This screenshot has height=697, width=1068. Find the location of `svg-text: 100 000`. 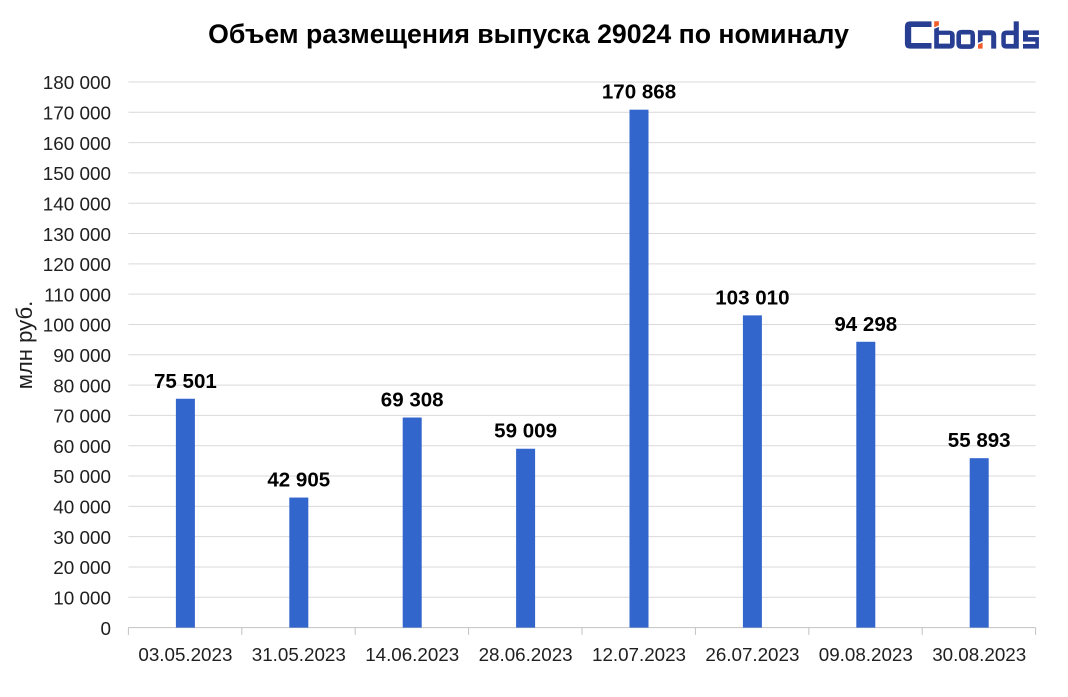

svg-text: 100 000 is located at coordinates (77, 326).